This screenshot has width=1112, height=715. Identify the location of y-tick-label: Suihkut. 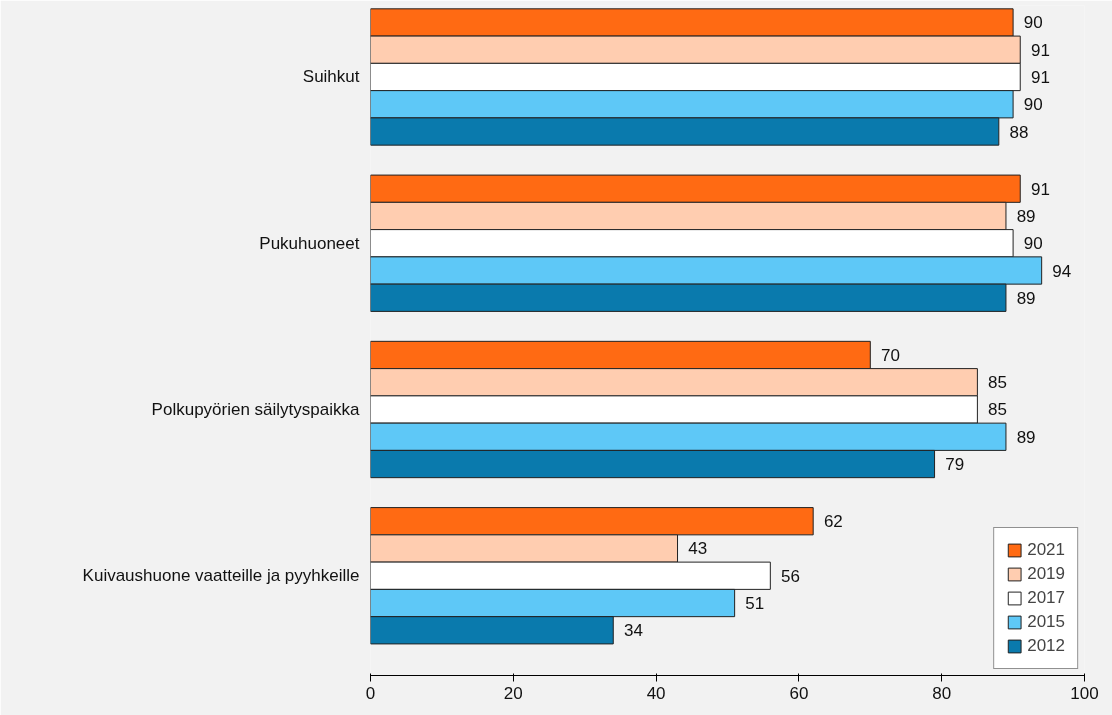
(331, 77).